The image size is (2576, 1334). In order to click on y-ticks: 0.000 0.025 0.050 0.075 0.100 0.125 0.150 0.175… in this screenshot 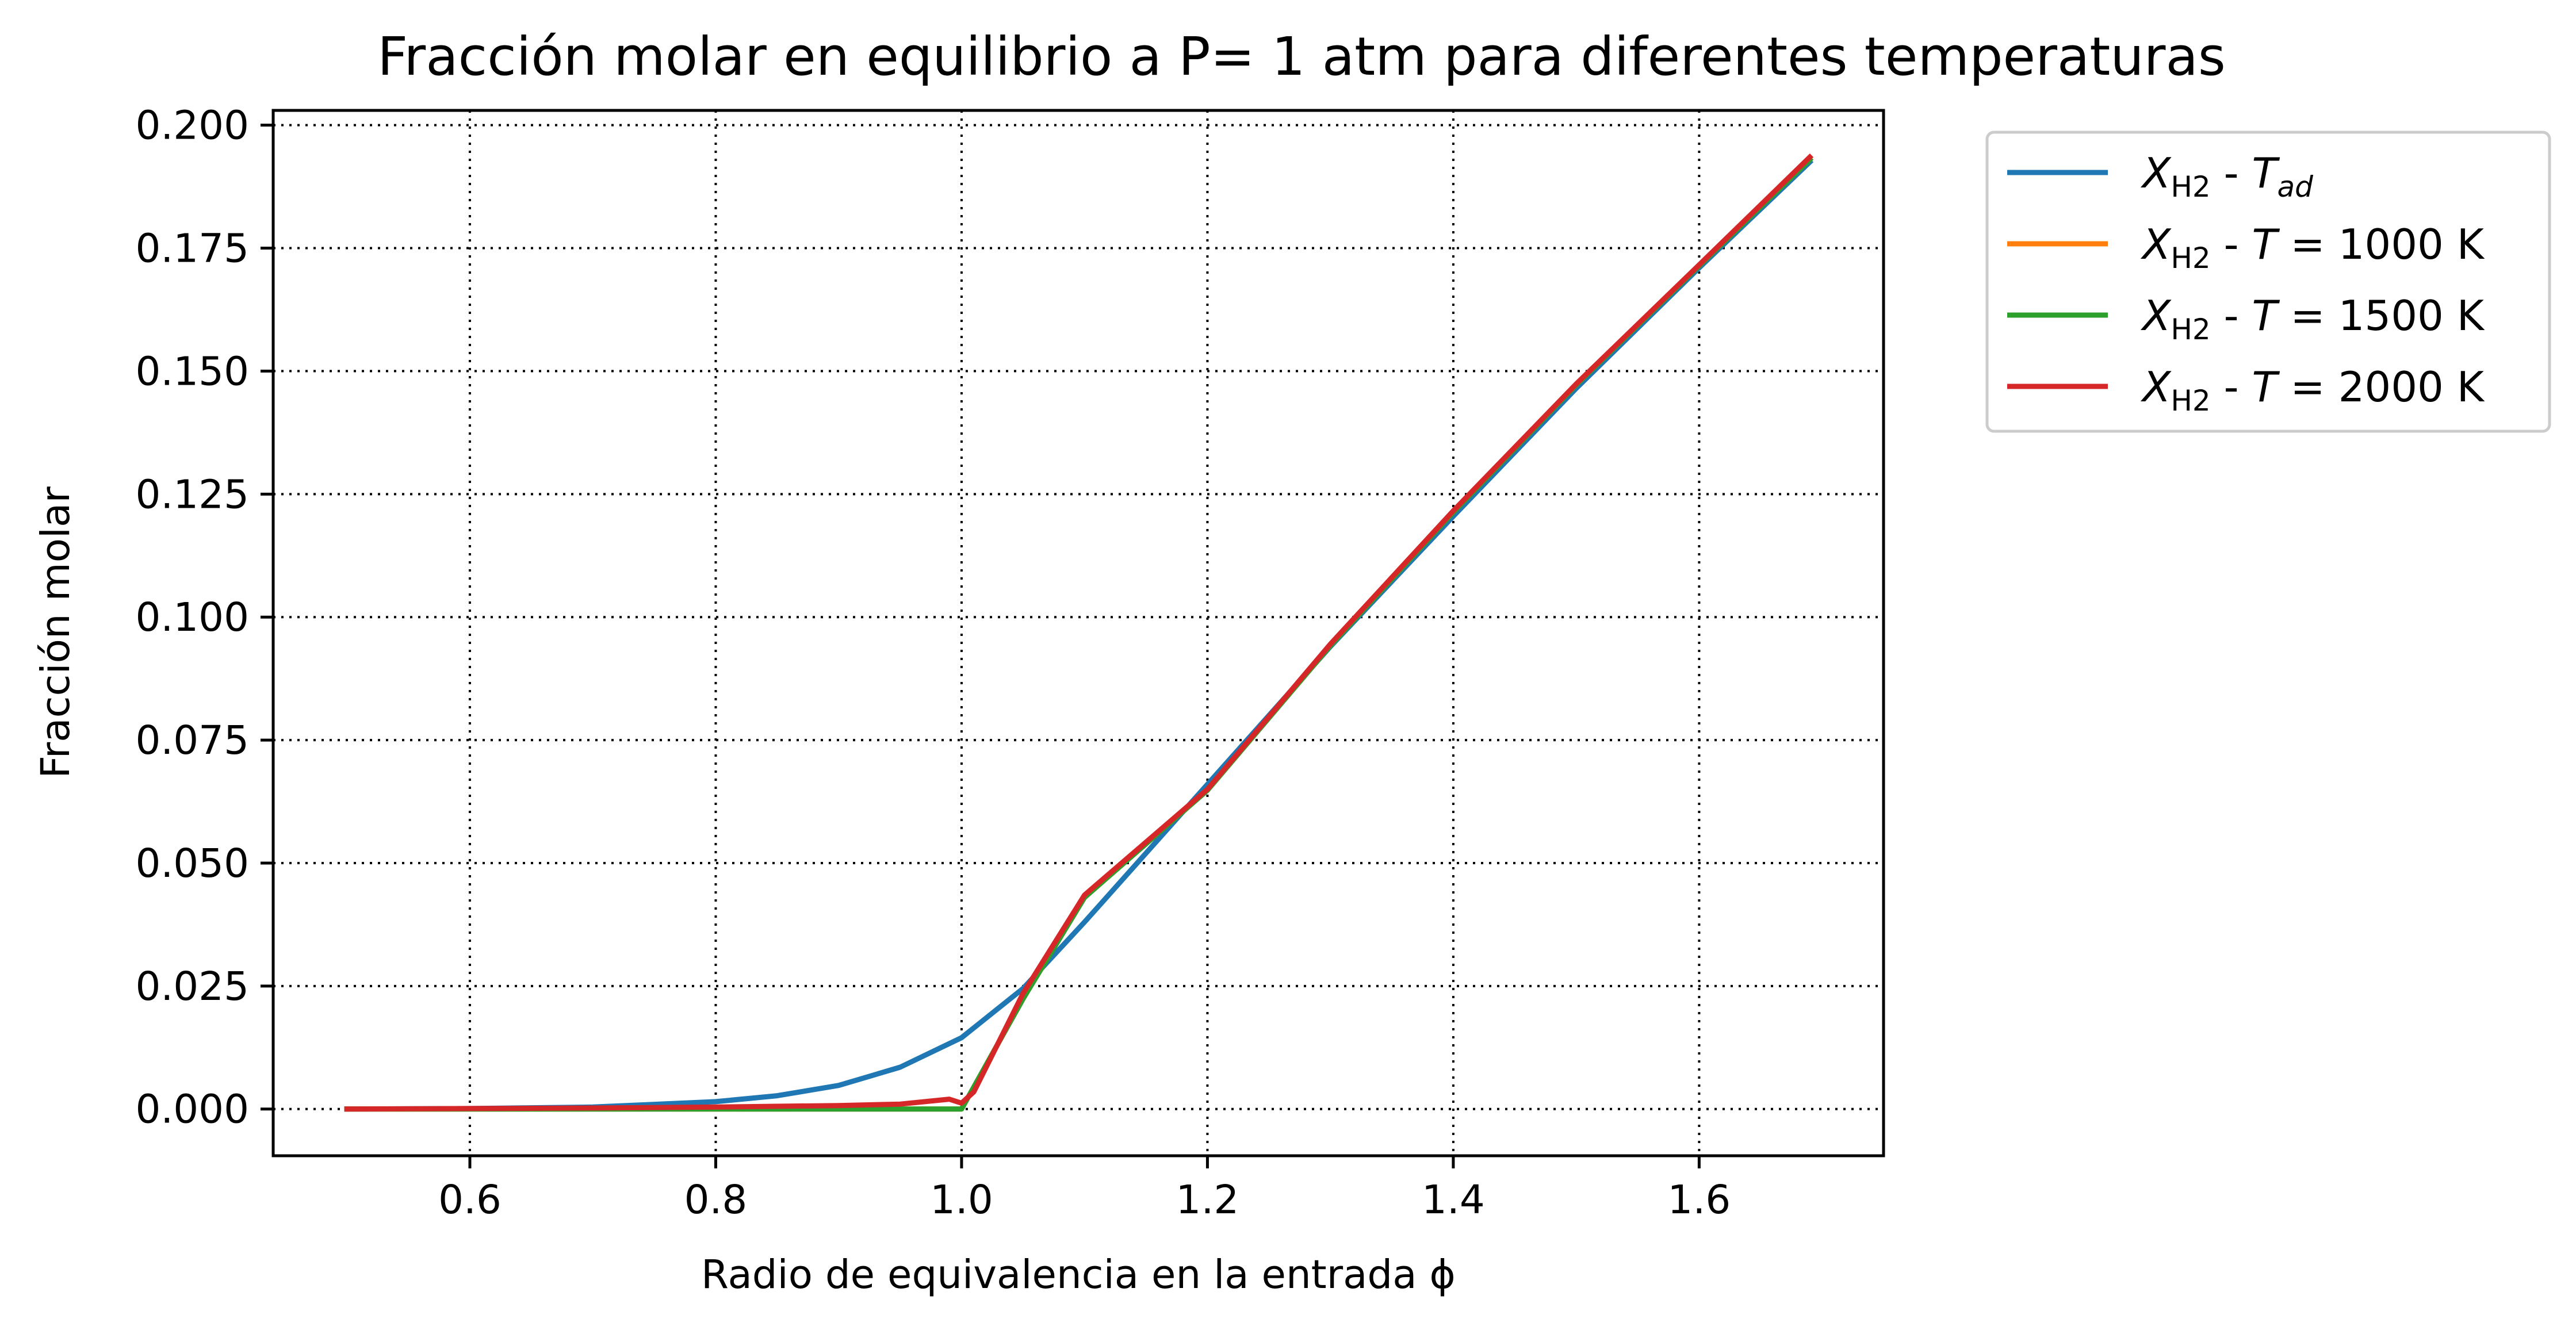, I will do `click(204, 618)`.